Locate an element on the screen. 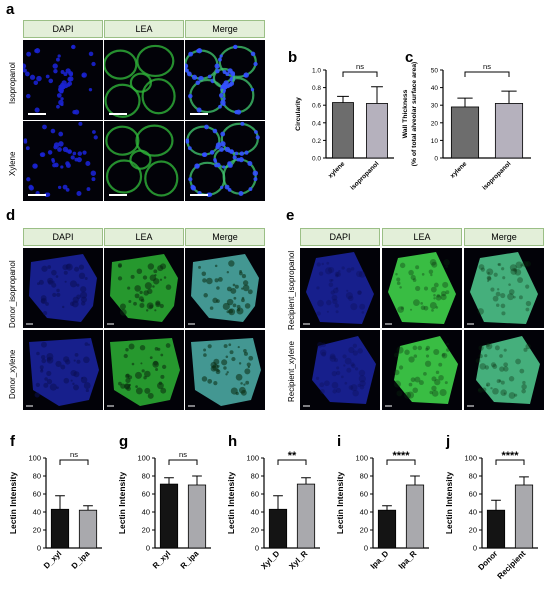 Image resolution: width=550 pixels, height=590 pixels. y-axis-label: Wall Thickness is located at coordinates (405, 113).